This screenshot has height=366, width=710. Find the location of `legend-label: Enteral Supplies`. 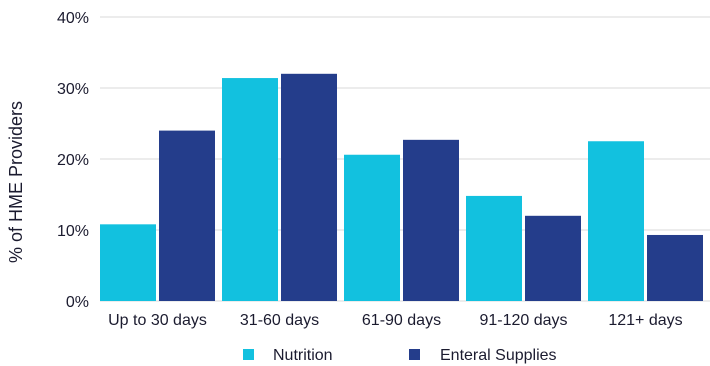

legend-label: Enteral Supplies is located at coordinates (498, 355).